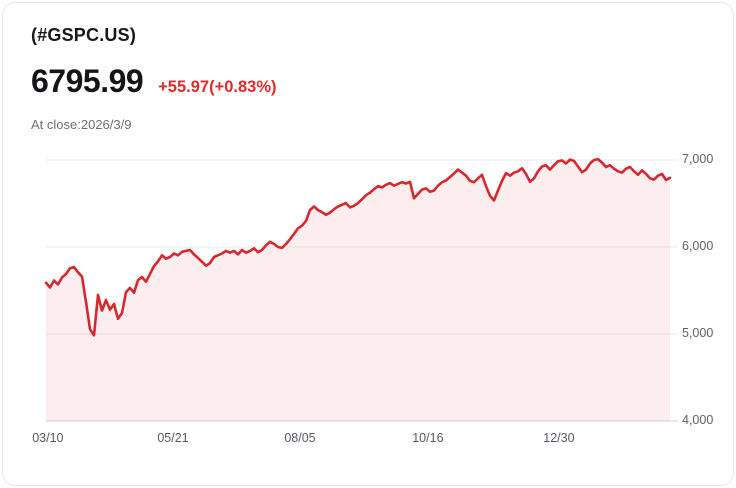 The image size is (736, 488). Describe the element at coordinates (428, 438) in the screenshot. I see `x-axis-label: 10/16` at that location.